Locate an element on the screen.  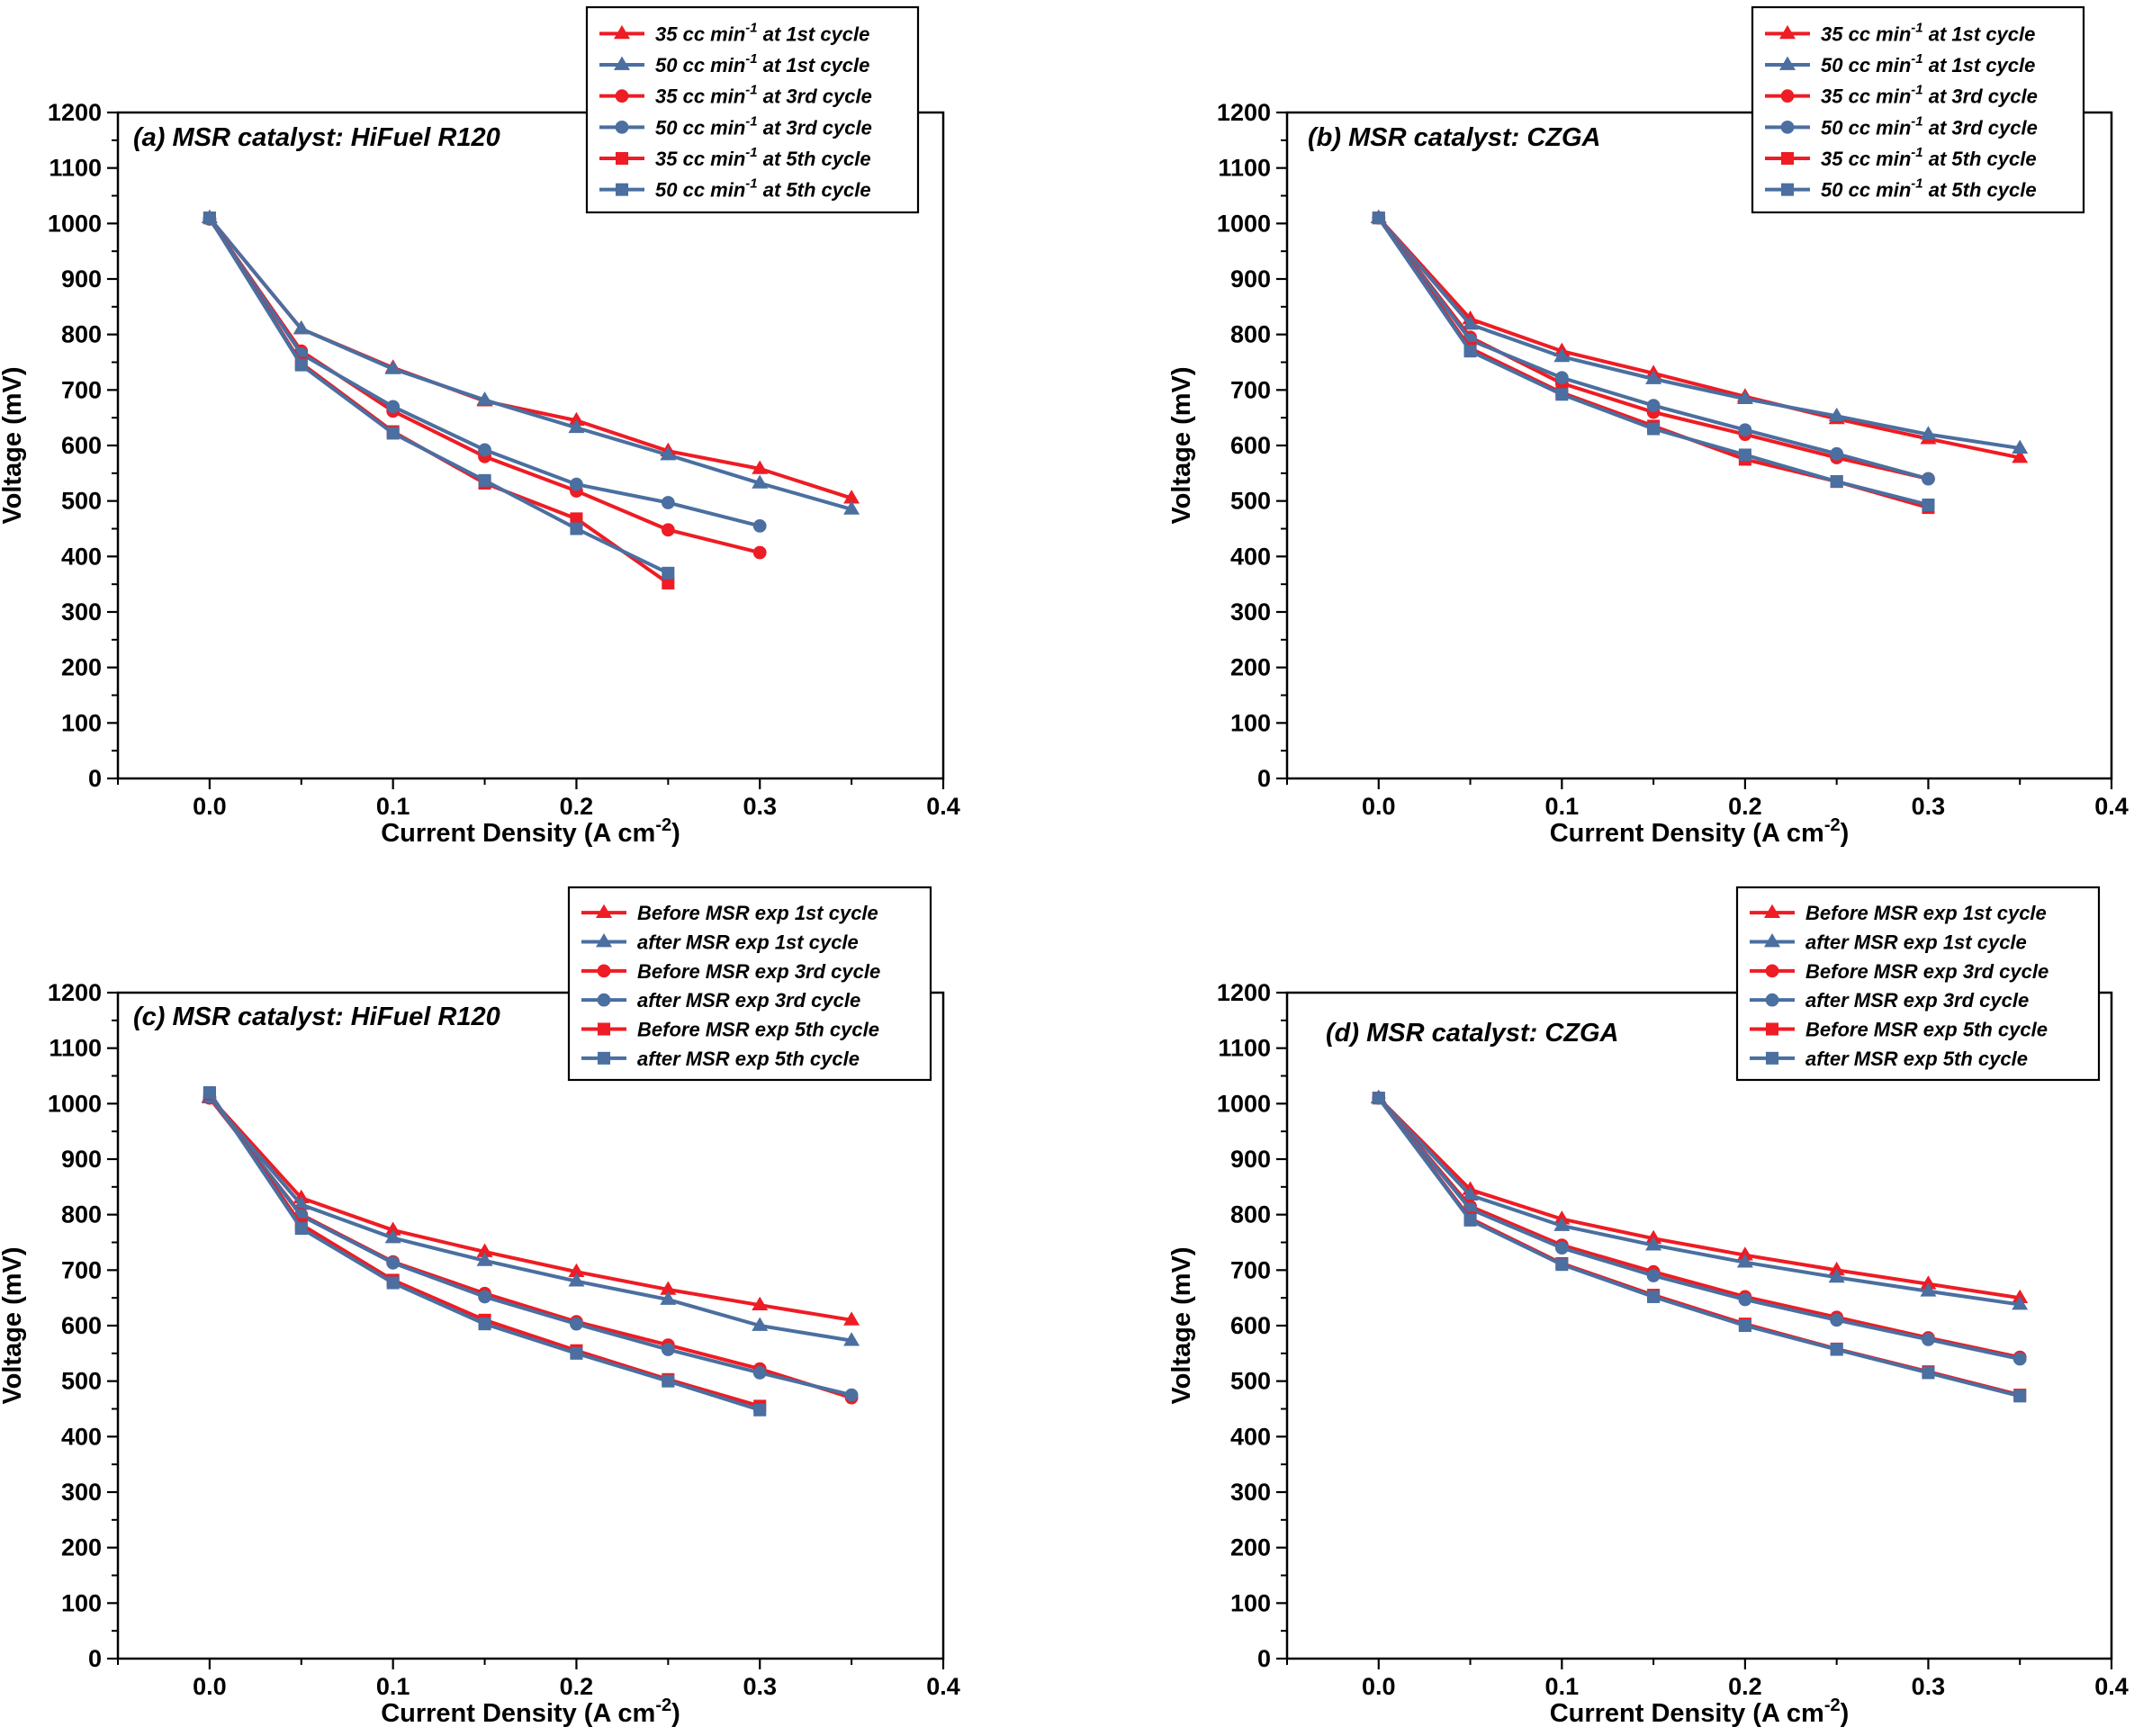
y-axis-label: Voltage (mV) is located at coordinates (13, 445).